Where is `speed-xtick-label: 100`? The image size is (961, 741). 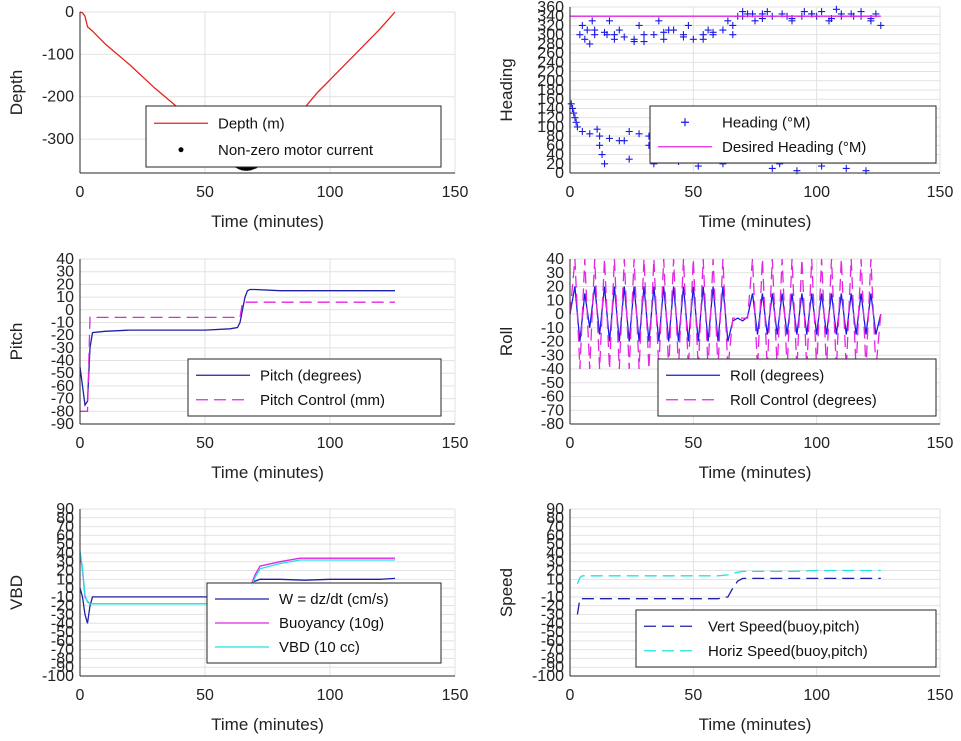 speed-xtick-label: 100 is located at coordinates (816, 695).